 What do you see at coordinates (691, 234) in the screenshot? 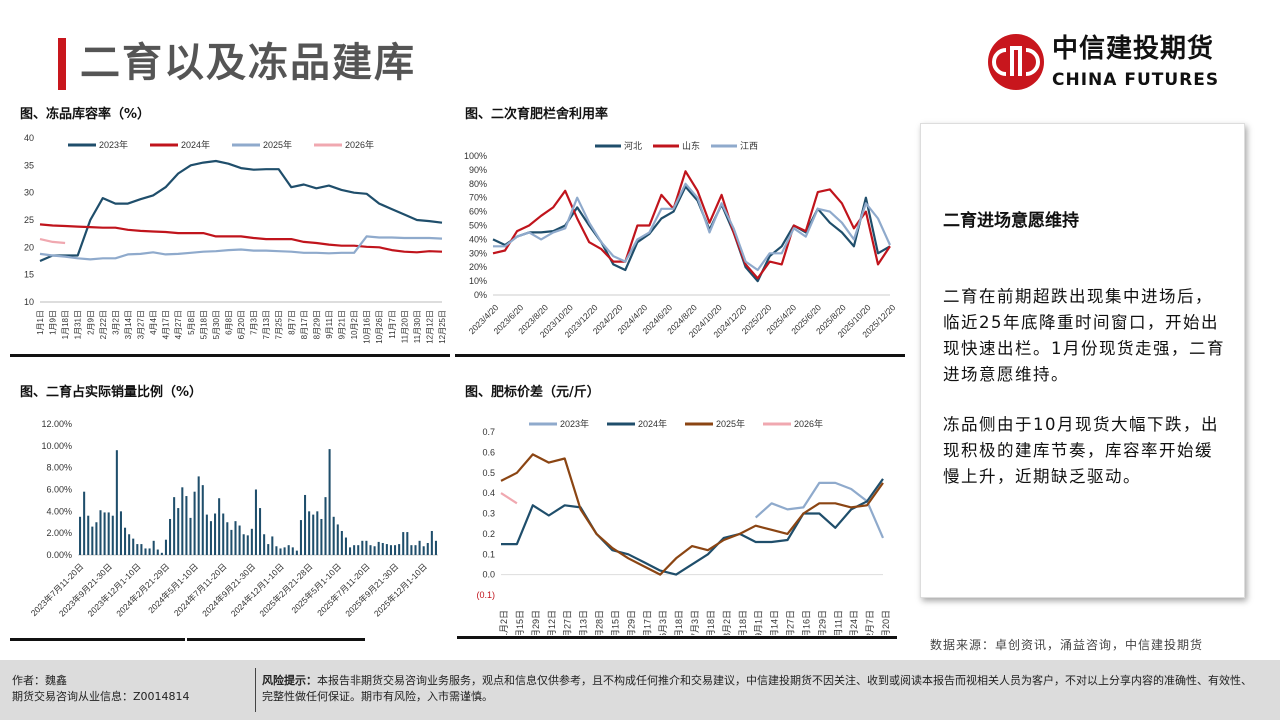
I see `series-line-河北` at bounding box center [691, 234].